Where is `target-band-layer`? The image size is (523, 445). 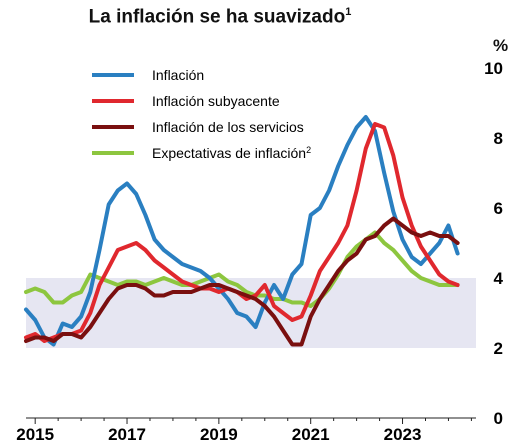
target-band-layer is located at coordinates (251, 313).